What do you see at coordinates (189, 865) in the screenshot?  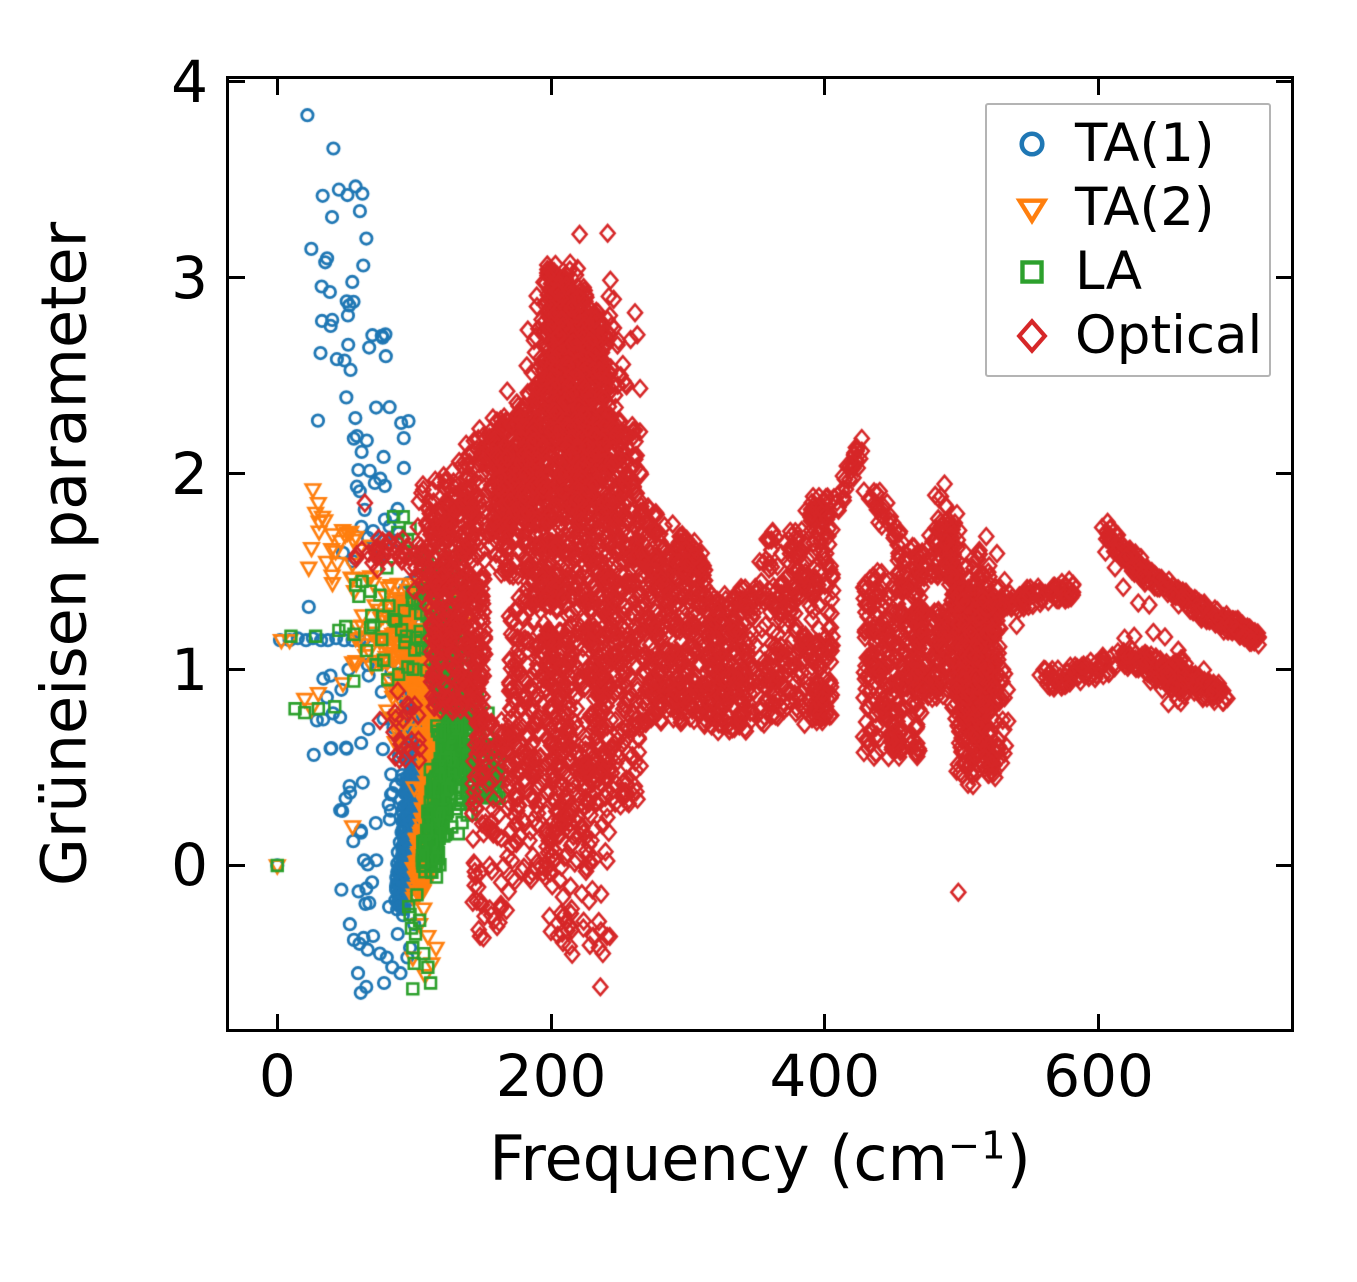 I see `y-tick-label: 0` at bounding box center [189, 865].